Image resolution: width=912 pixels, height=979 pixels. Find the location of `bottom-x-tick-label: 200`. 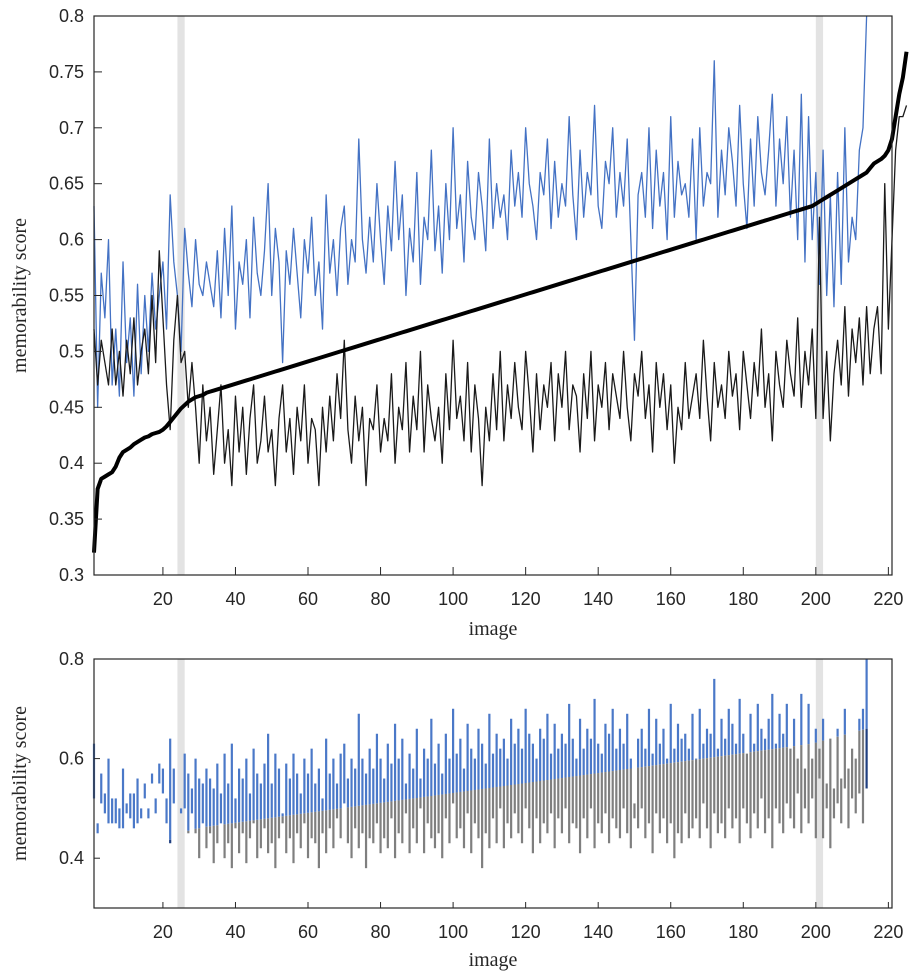

bottom-x-tick-label: 200 is located at coordinates (816, 932).